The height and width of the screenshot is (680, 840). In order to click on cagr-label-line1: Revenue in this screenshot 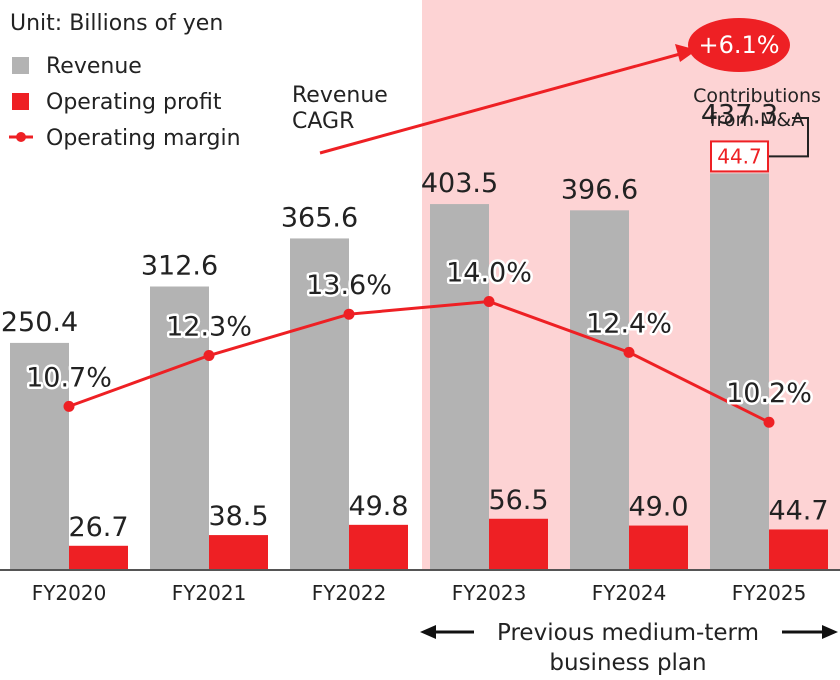, I will do `click(340, 95)`.